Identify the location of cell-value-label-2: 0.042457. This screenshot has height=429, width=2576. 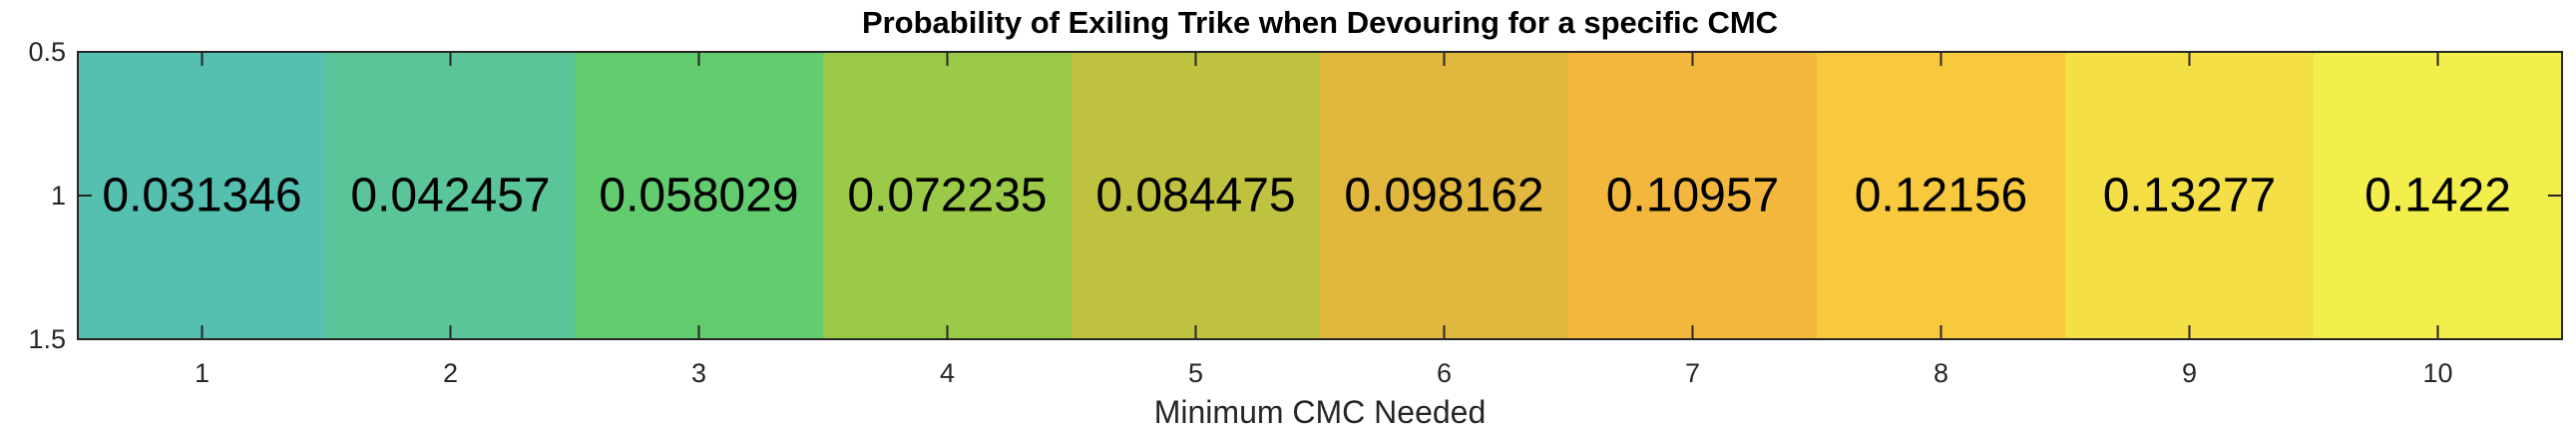
(450, 196).